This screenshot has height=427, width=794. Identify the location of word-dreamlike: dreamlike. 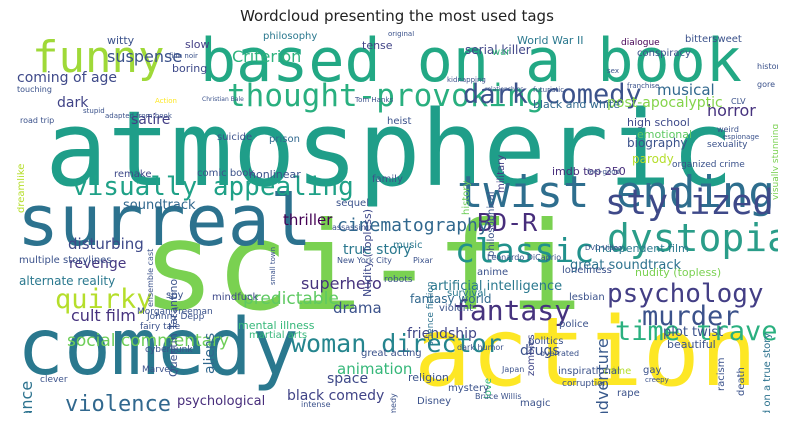
(22, 188).